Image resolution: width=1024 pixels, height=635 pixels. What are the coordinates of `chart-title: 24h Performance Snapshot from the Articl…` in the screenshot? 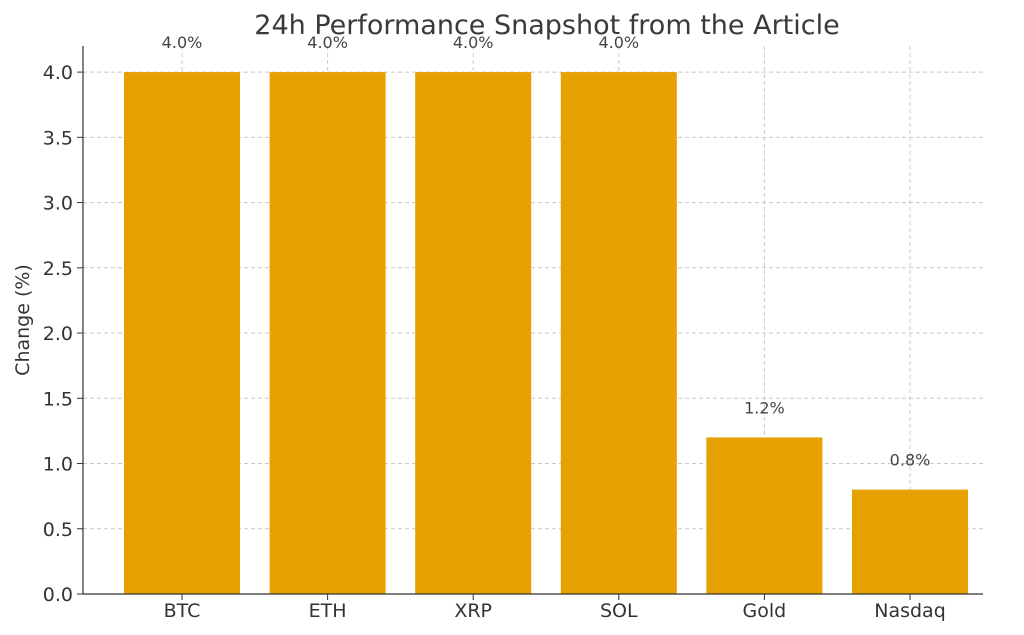 It's located at (546, 25).